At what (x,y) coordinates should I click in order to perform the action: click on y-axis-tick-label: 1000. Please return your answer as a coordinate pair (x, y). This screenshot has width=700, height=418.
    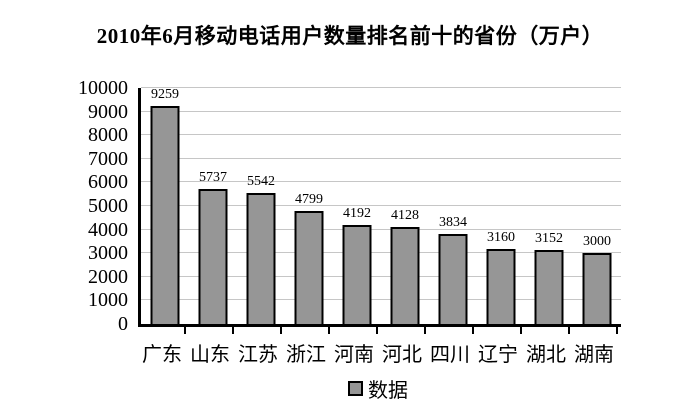
    Looking at the image, I should click on (108, 300).